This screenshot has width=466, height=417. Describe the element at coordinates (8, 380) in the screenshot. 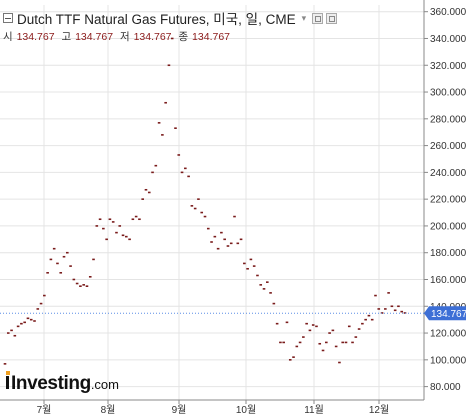

I see `logo-mark-icon` at that location.